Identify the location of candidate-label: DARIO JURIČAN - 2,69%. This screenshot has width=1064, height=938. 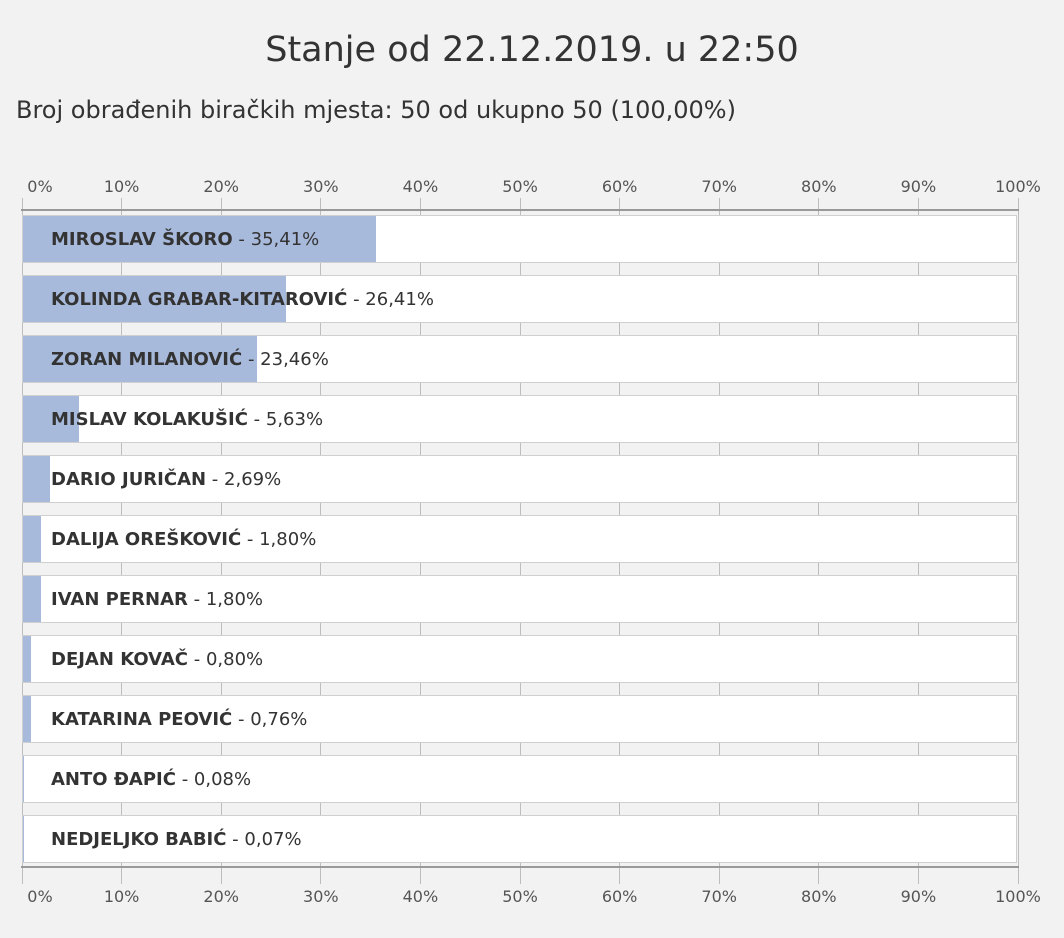
(166, 479).